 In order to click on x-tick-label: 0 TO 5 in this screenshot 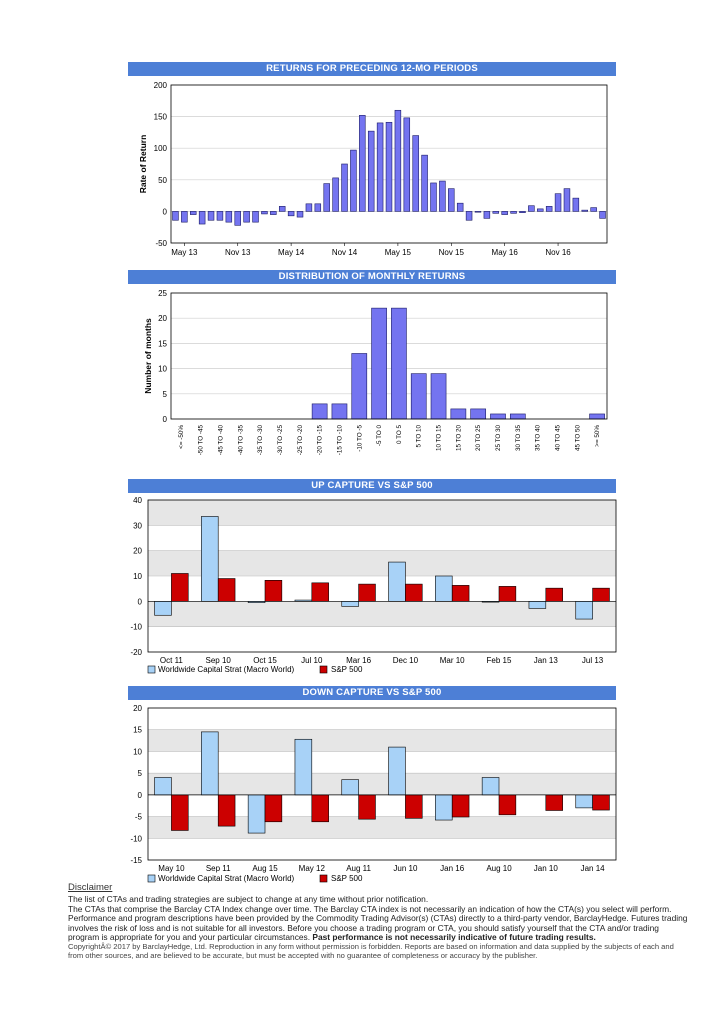, I will do `click(399, 435)`.